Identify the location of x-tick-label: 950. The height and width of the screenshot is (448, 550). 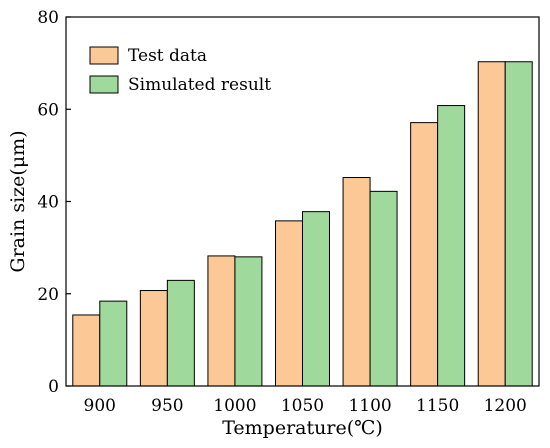
(167, 406).